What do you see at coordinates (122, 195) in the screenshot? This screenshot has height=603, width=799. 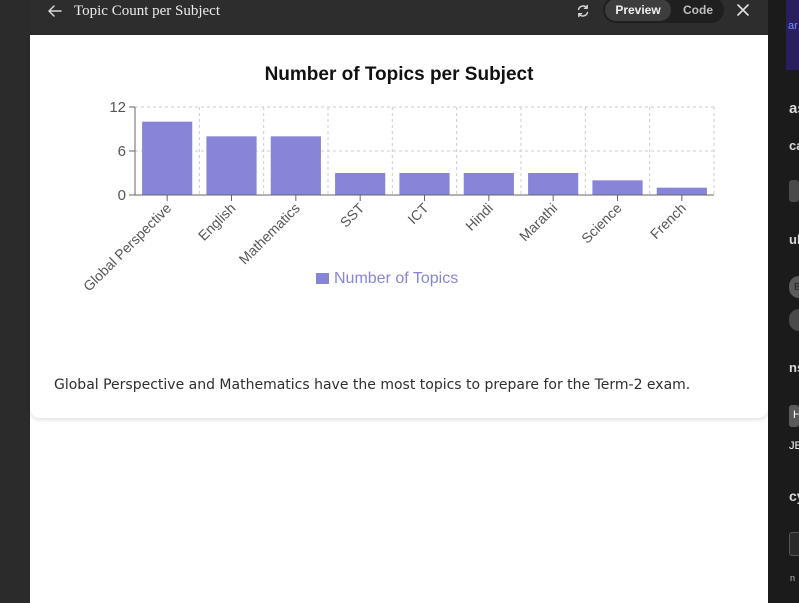 I see `y-tick-label: 0` at bounding box center [122, 195].